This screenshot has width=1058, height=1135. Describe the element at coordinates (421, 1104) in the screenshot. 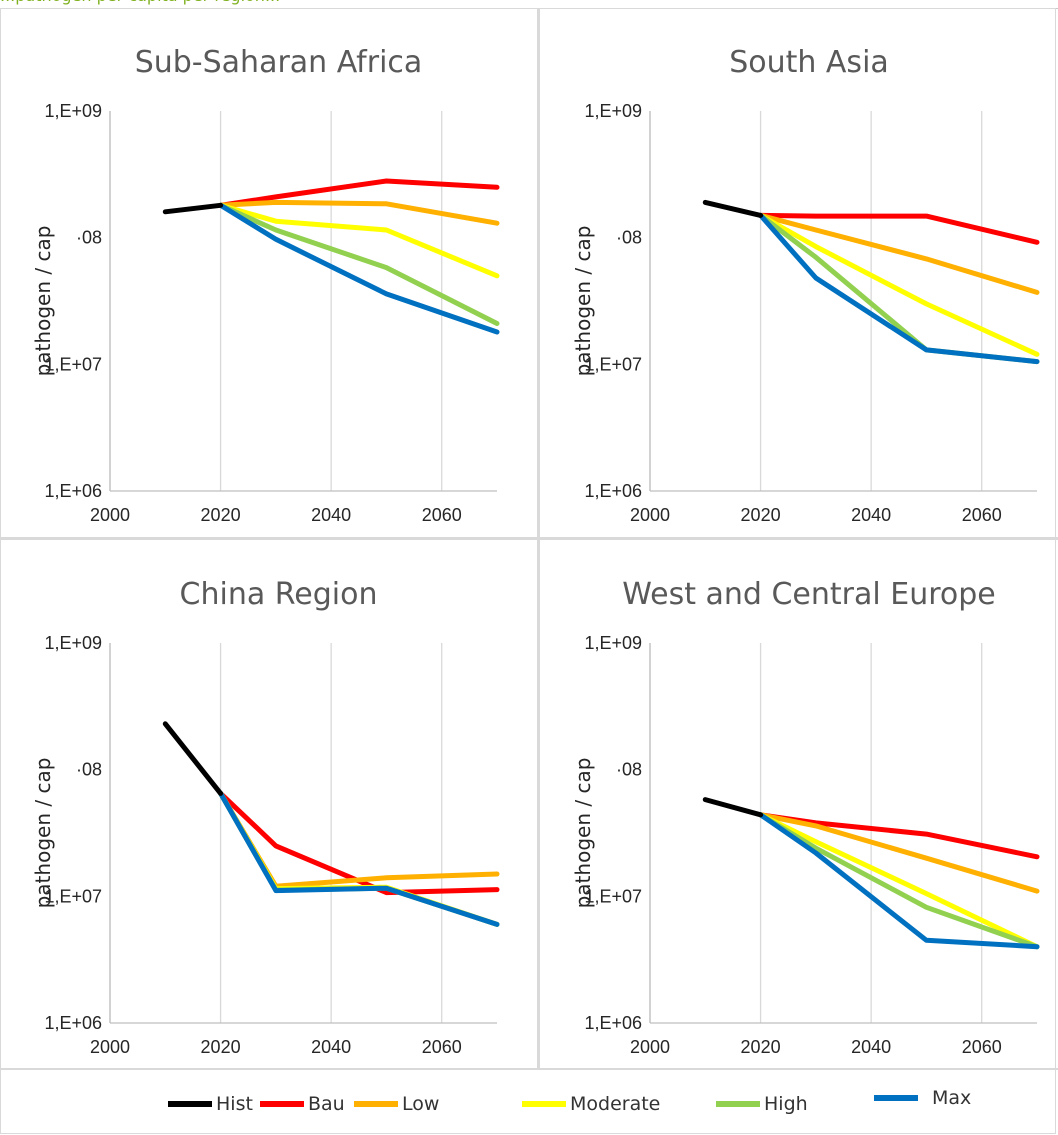

I see `legend-label: Low` at that location.